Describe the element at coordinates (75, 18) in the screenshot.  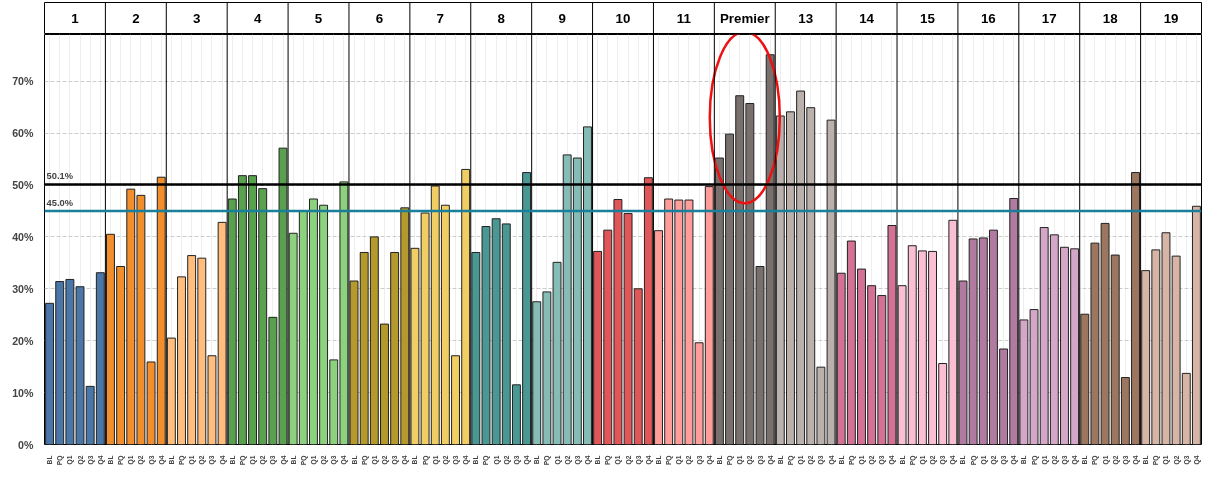
I see `text: 1` at that location.